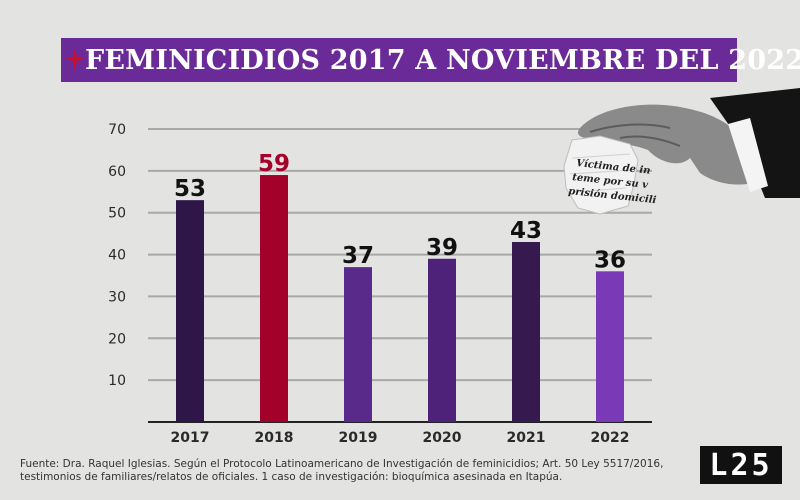  I want to click on chart-title: FEMINICIDIOS 2017 A NOVIEMBRE DEL 2022, so click(442, 60).